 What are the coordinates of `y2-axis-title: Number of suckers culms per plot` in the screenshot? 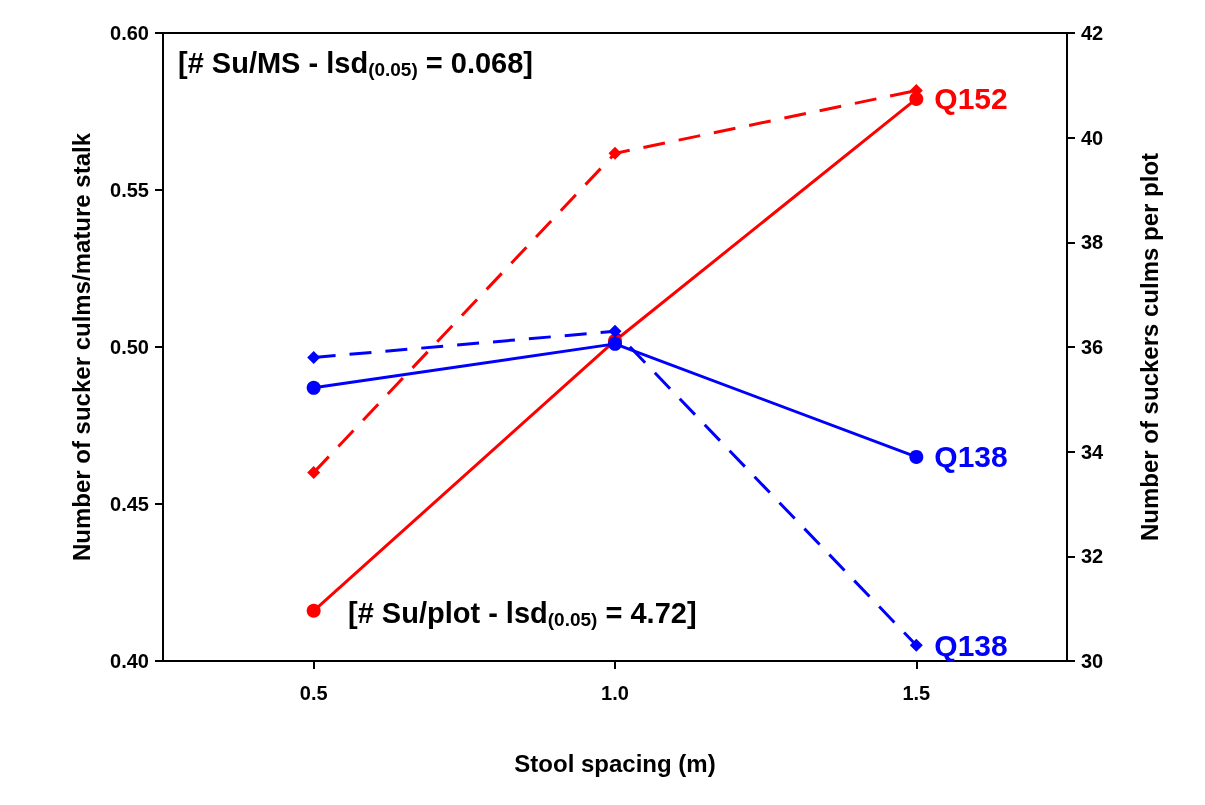 It's located at (1149, 347).